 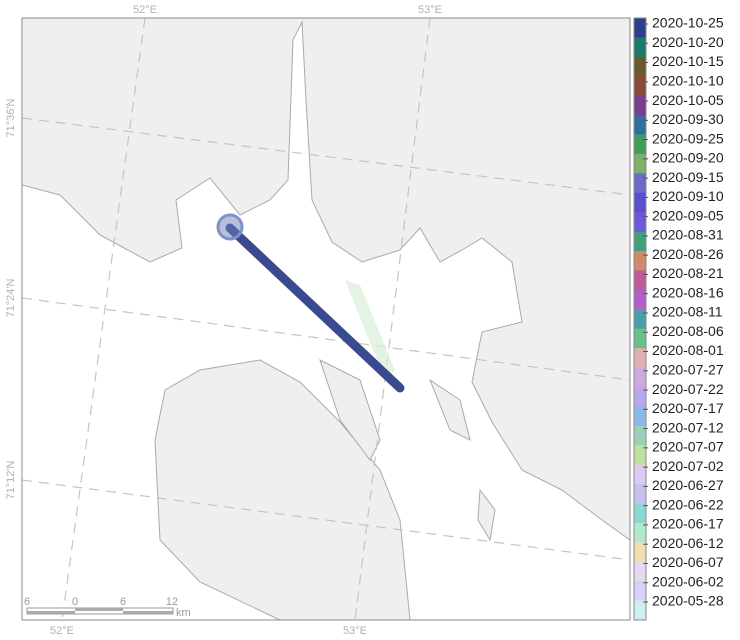 I want to click on lat-label: 71°24'N, so click(x=11, y=297).